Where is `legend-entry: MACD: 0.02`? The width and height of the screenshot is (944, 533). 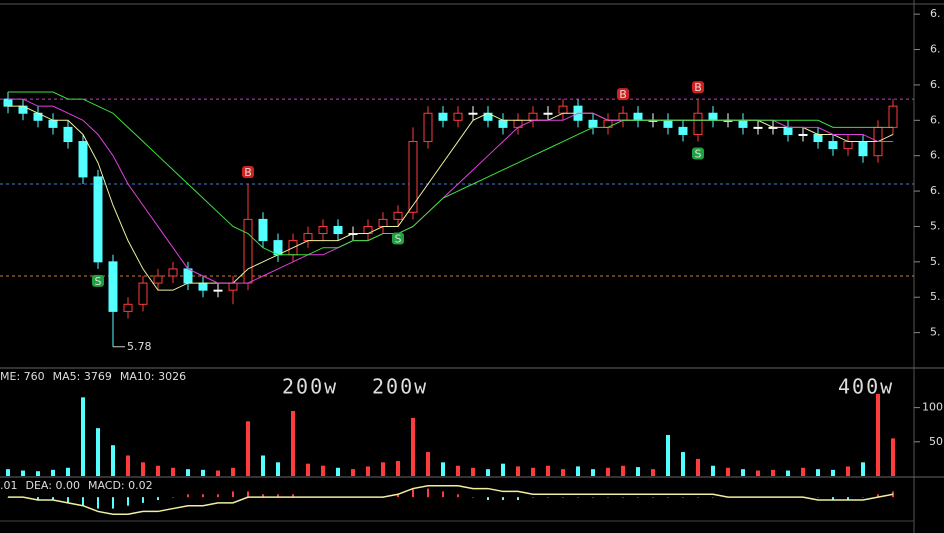
legend-entry: MACD: 0.02 is located at coordinates (120, 485).